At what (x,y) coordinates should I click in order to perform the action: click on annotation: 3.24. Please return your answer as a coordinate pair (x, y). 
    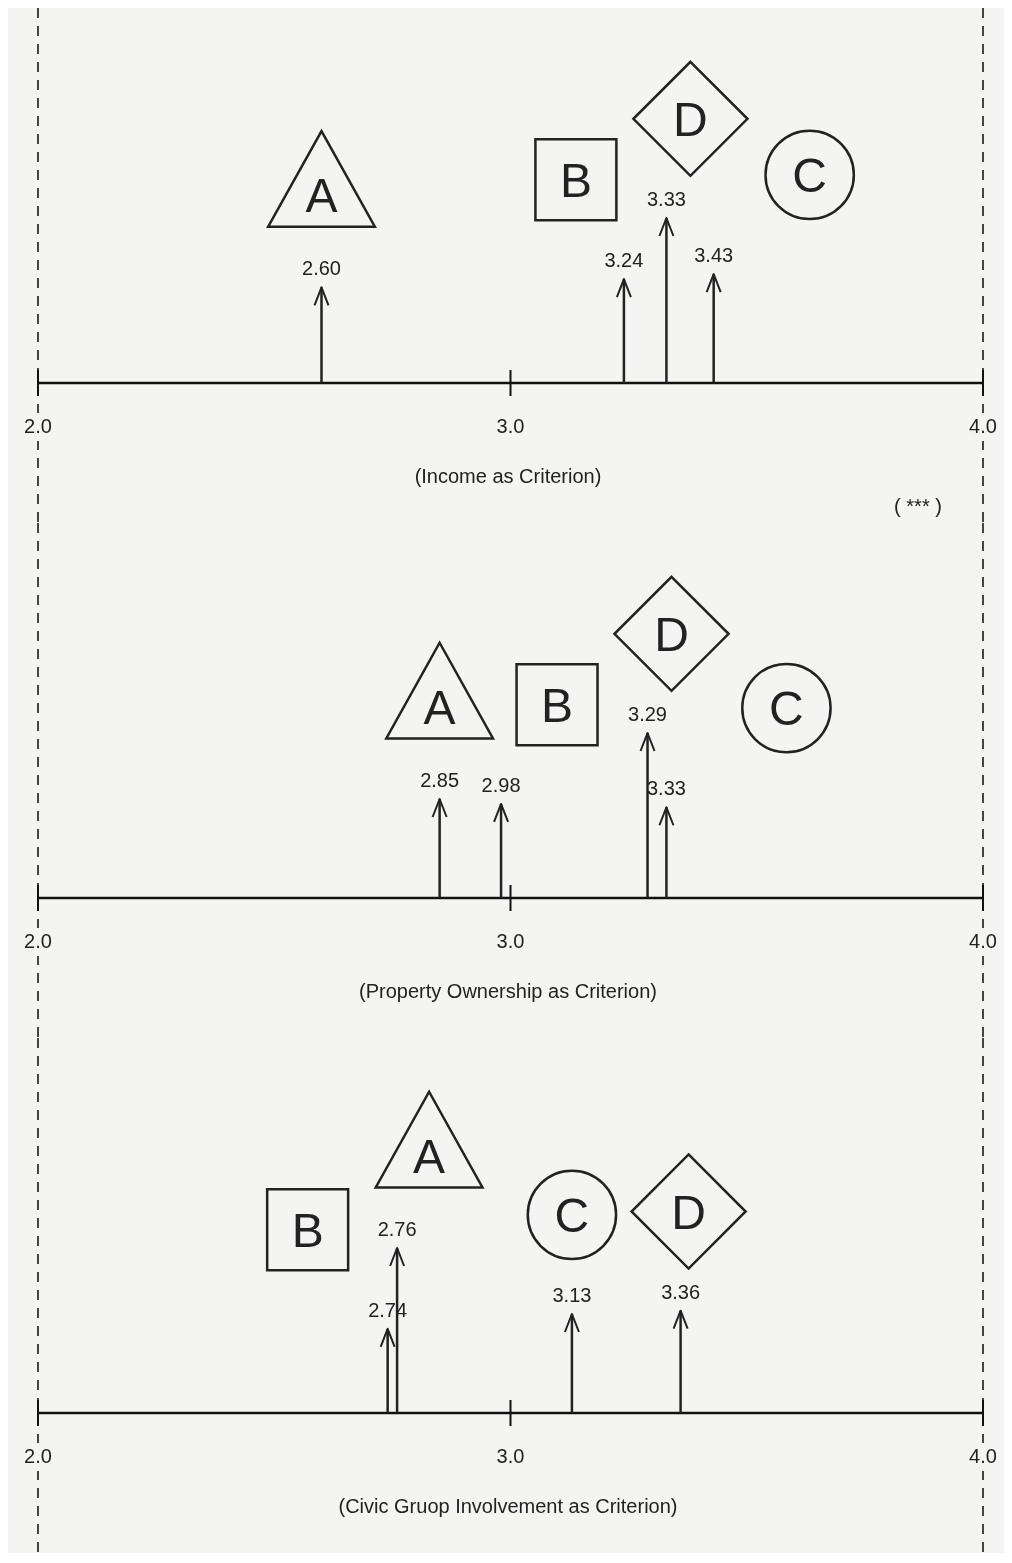
    Looking at the image, I should click on (624, 260).